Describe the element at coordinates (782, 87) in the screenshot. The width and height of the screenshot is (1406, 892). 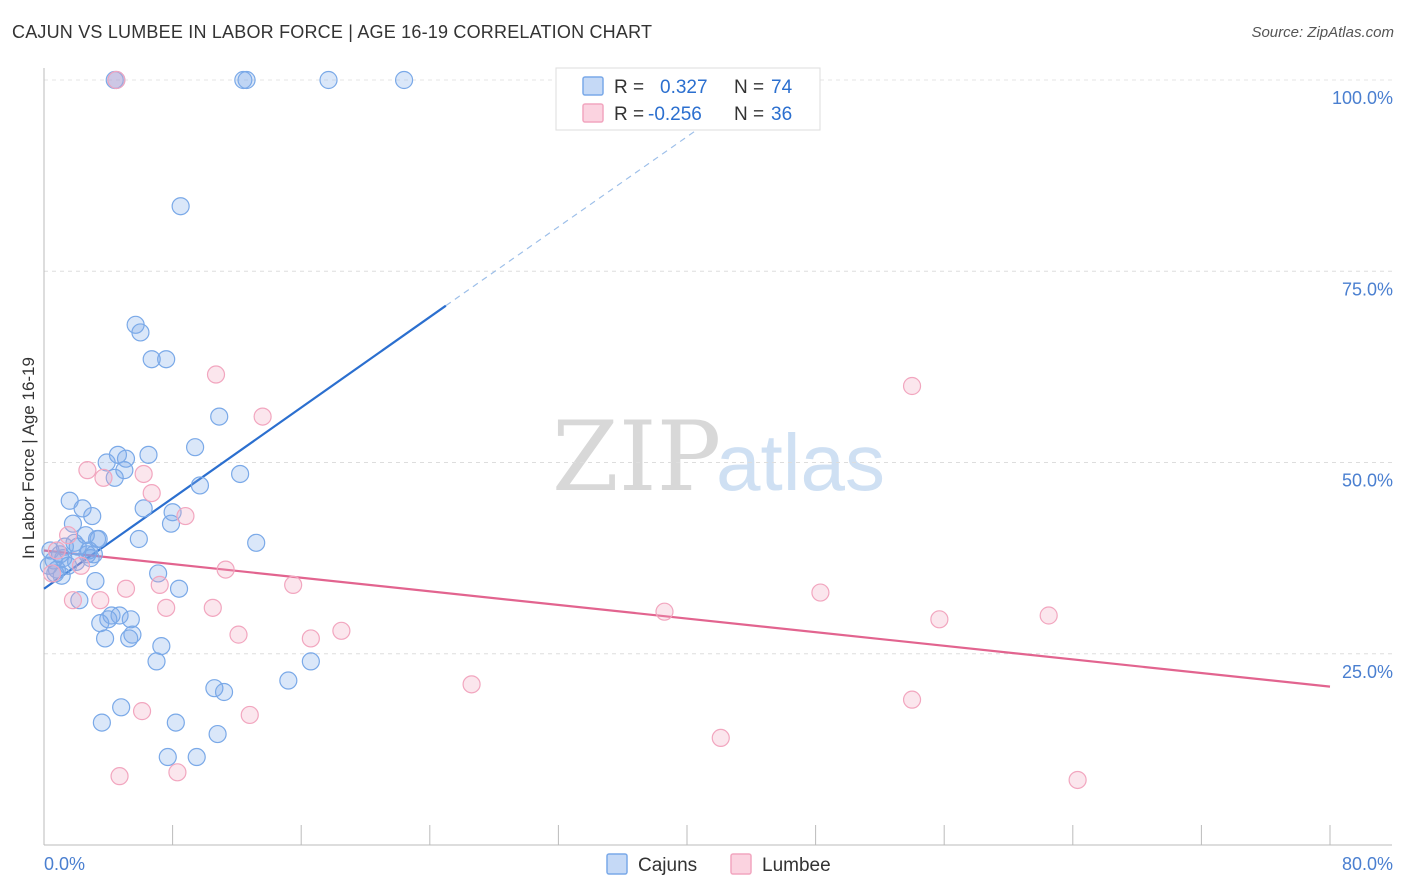
I see `stats-n-cajuns: 74` at that location.